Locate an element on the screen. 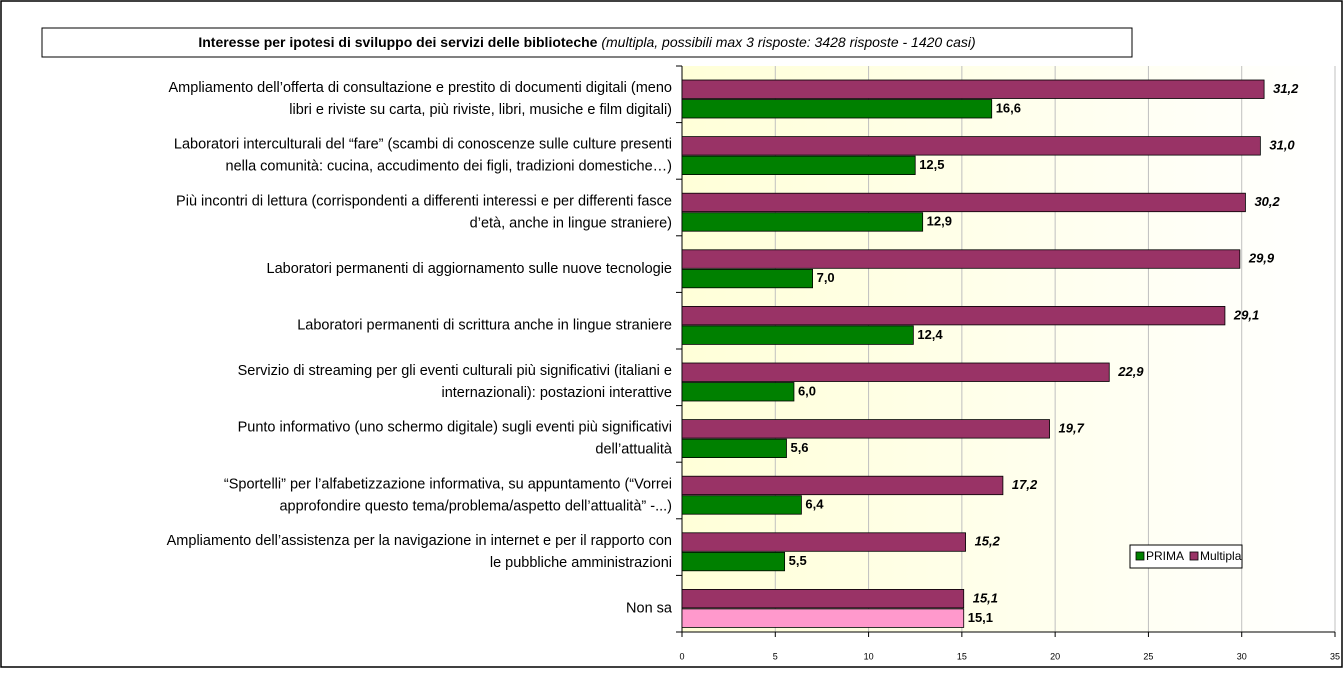  category-label: internazionali): postazioni interattive is located at coordinates (556, 393).